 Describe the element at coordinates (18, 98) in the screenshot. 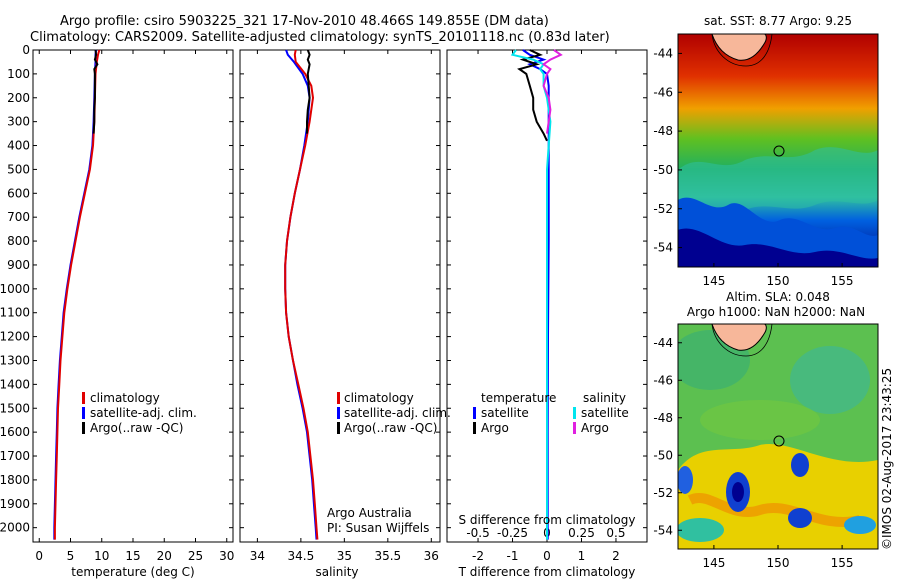

I see `y-tick-label: 200` at that location.